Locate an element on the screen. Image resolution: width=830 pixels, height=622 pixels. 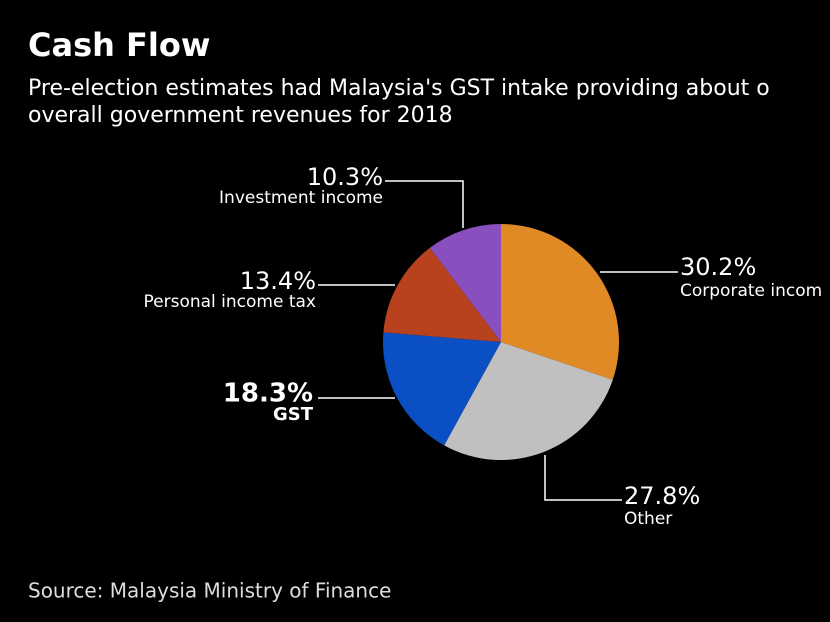
slice-label: Other is located at coordinates (648, 519).